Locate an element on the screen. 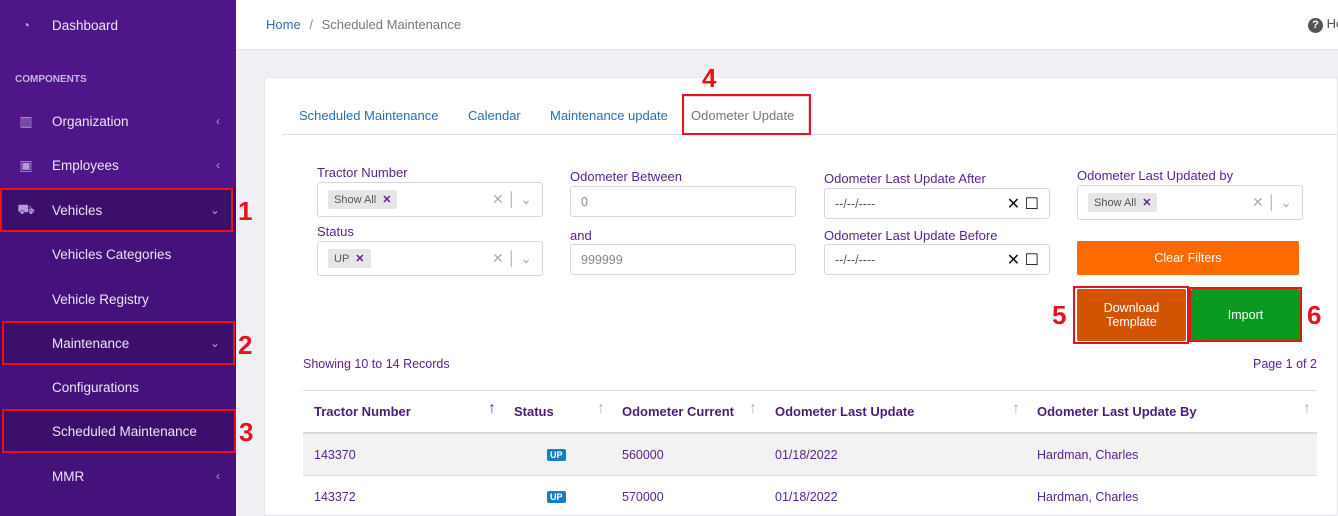 The width and height of the screenshot is (1338, 516). odometer-between-label: Odometer Between is located at coordinates (626, 176).